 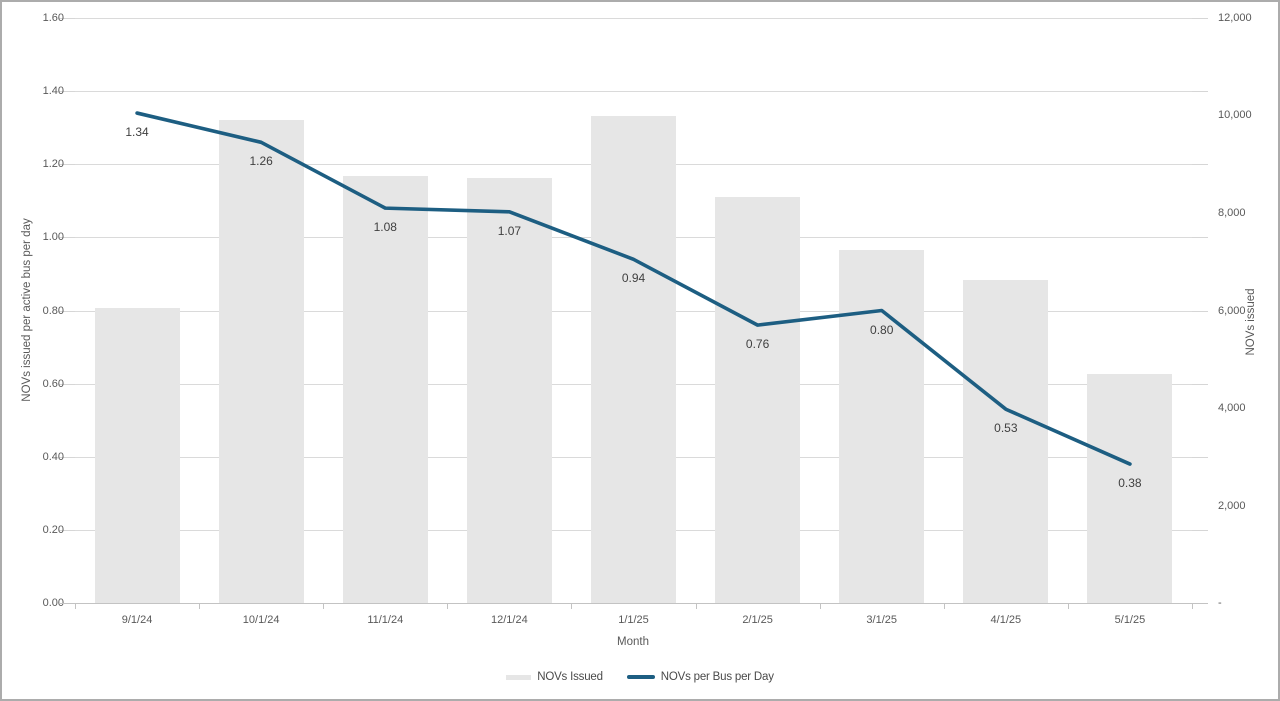 What do you see at coordinates (1232, 311) in the screenshot?
I see `right-axis-tick-label: 6,000` at bounding box center [1232, 311].